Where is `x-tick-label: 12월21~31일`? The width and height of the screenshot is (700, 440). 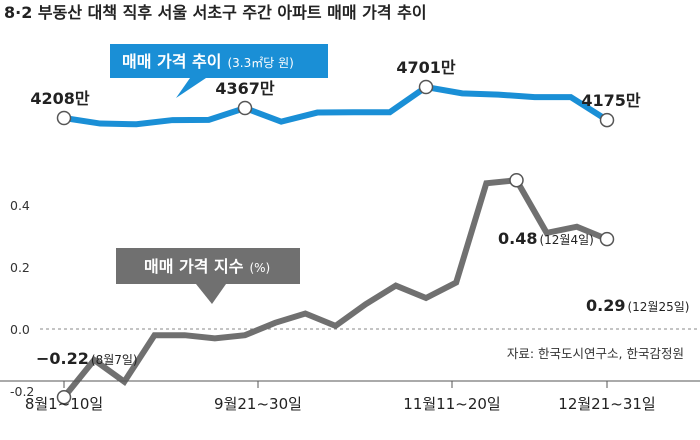
x-tick-label: 12월21~31일 is located at coordinates (606, 404).